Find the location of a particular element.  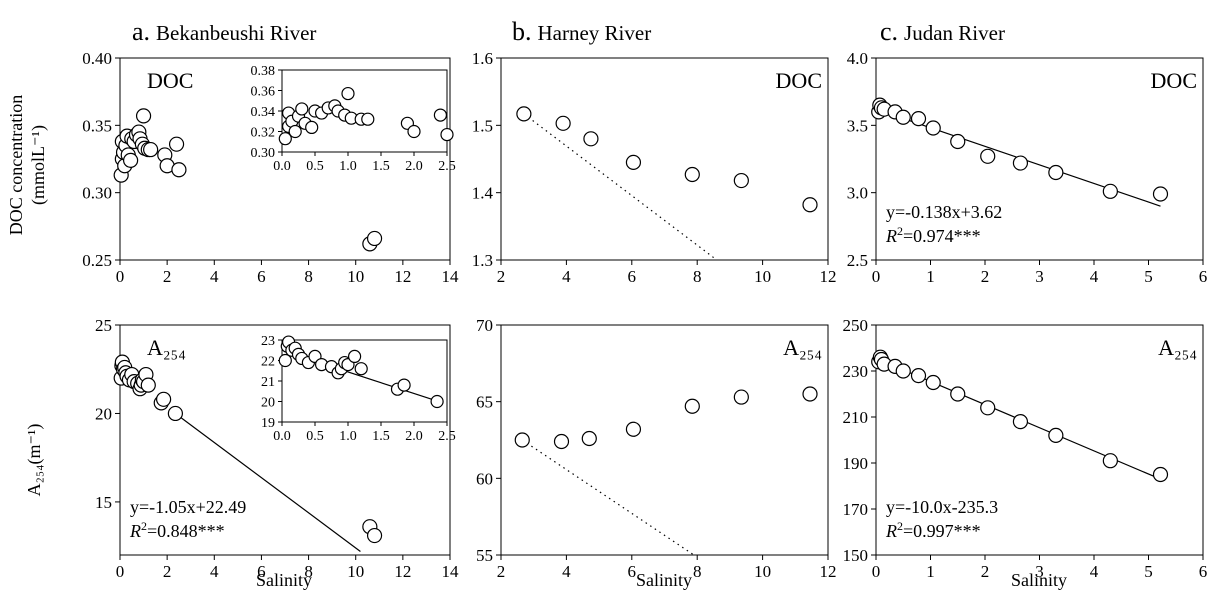

b_doc-ytick-label: 1.4 is located at coordinates (483, 193).